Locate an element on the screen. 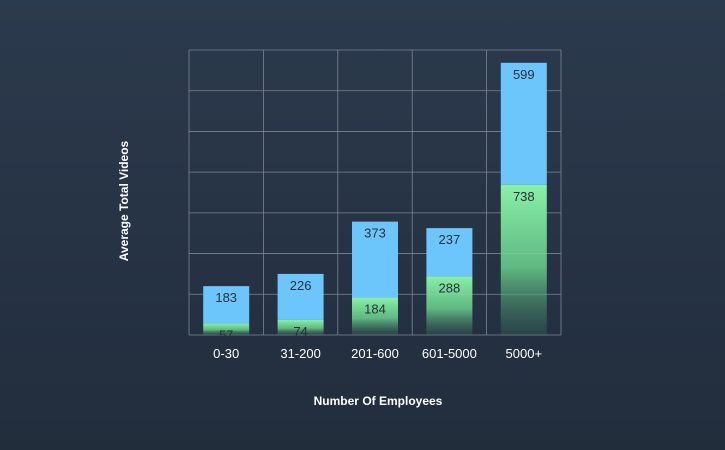 The image size is (725, 450). bar-lower-value-label: 57 is located at coordinates (226, 334).